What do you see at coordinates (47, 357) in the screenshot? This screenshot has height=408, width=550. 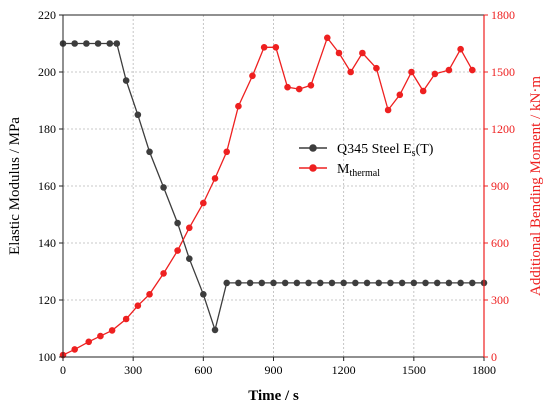 I see `left-y-tick-label: 100` at bounding box center [47, 357].